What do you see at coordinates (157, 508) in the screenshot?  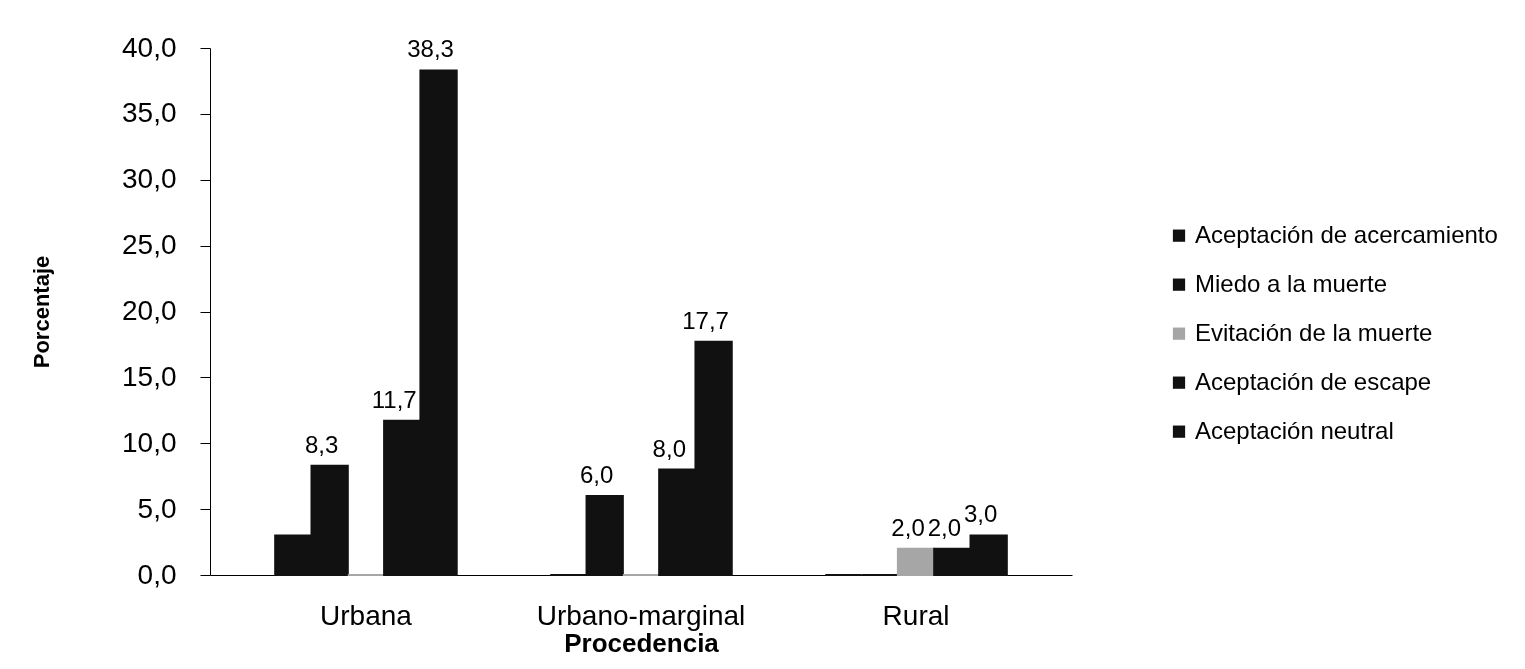 I see `y-tick-label: 5,0` at bounding box center [157, 508].